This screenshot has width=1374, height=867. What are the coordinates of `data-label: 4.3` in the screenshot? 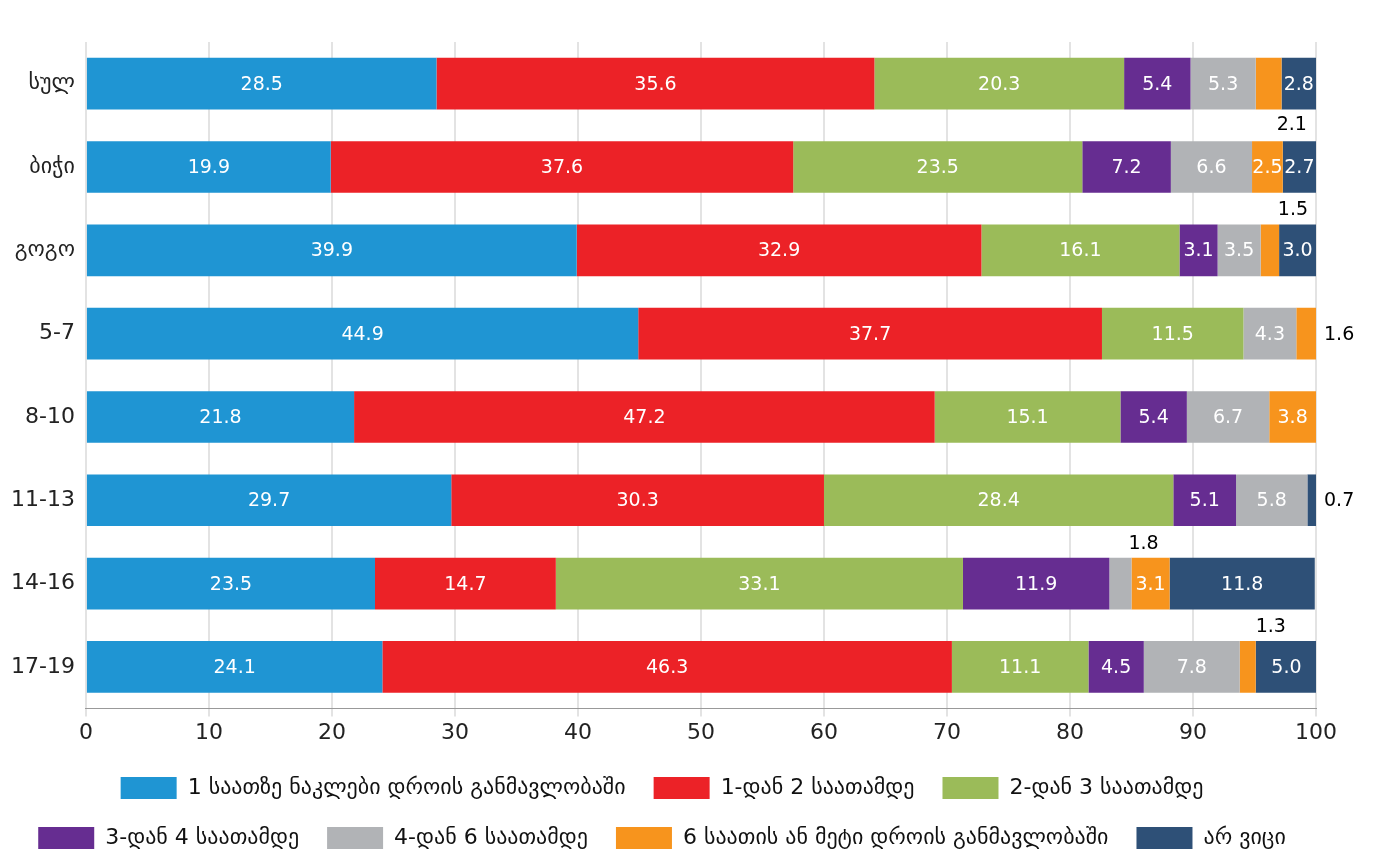 It's located at (1269, 332).